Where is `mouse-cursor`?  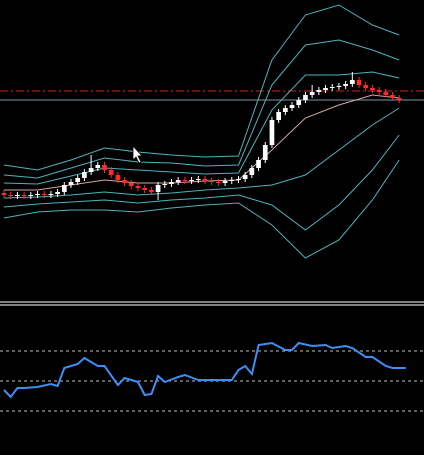
mouse-cursor is located at coordinates (137, 154).